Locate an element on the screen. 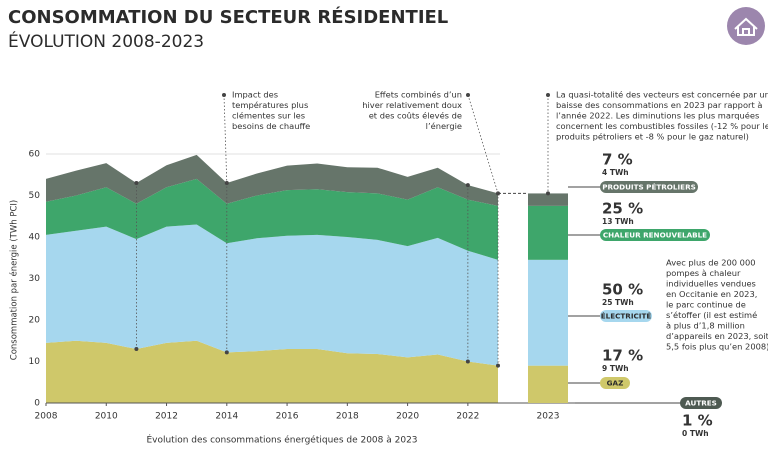  share-label: 1 % is located at coordinates (697, 421).